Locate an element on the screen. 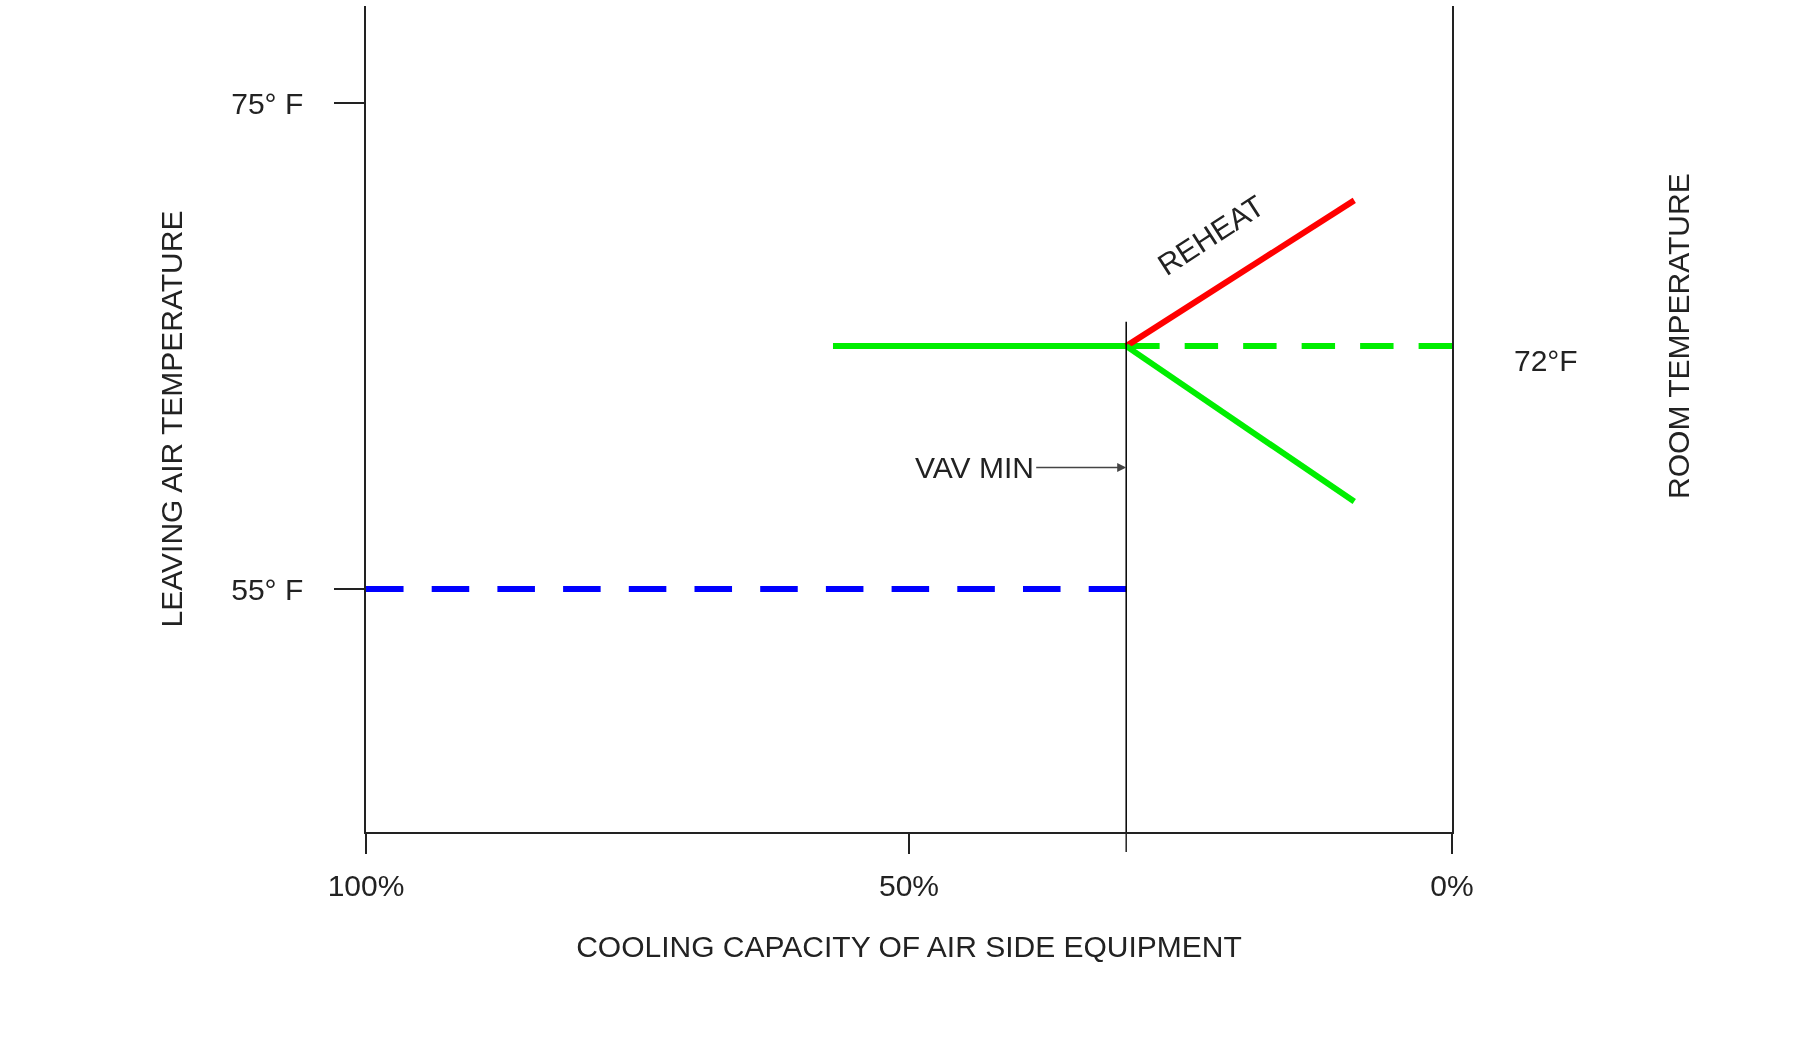 Image resolution: width=1804 pixels, height=1062 pixels. annotation: 72°F is located at coordinates (1546, 360).